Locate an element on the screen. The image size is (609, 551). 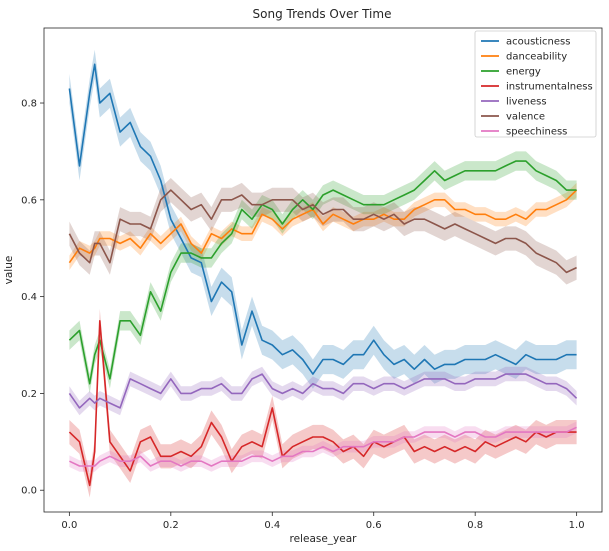
legend-label-acousticness: acousticness is located at coordinates (538, 42).